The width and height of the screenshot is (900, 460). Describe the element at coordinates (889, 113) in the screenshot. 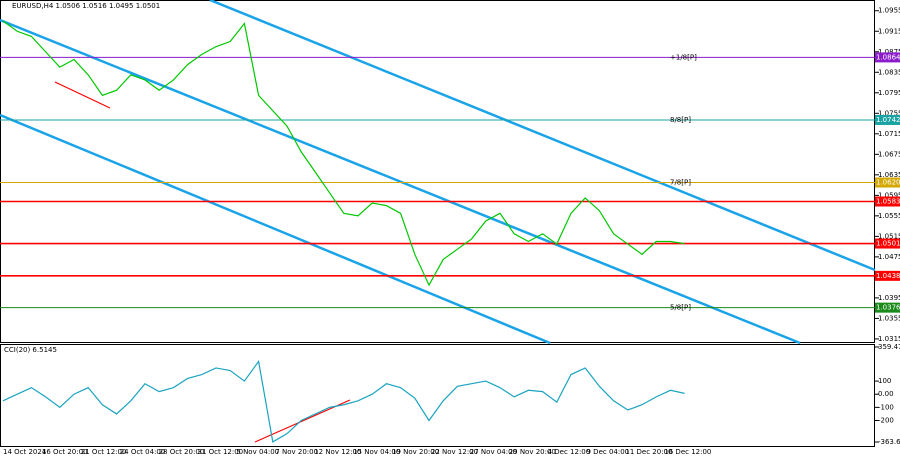

I see `y-tick-label: 1.0755` at that location.